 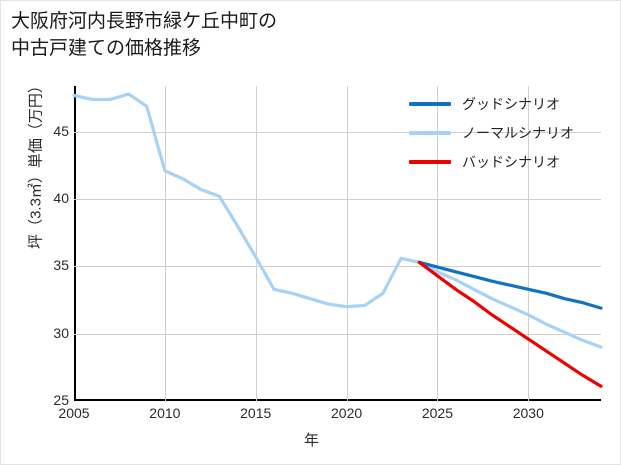 I want to click on legend-label: グッドシナリオ, so click(x=511, y=103).